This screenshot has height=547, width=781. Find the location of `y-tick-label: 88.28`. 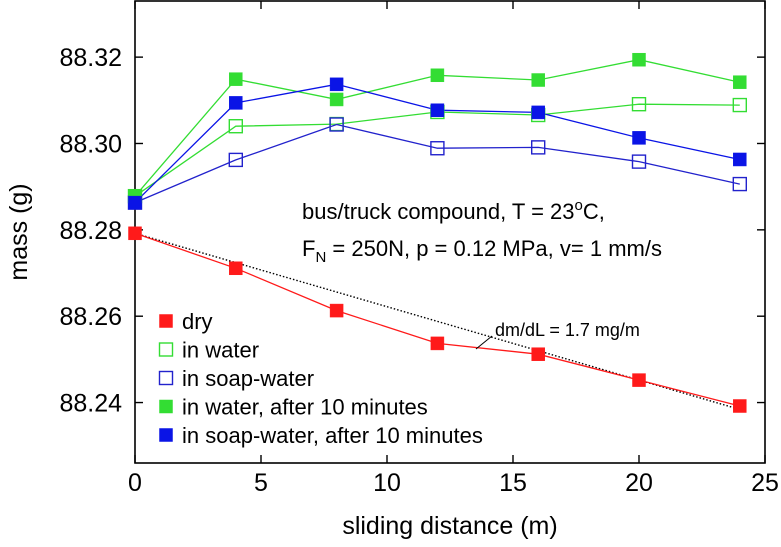

y-tick-label: 88.28 is located at coordinates (90, 231).